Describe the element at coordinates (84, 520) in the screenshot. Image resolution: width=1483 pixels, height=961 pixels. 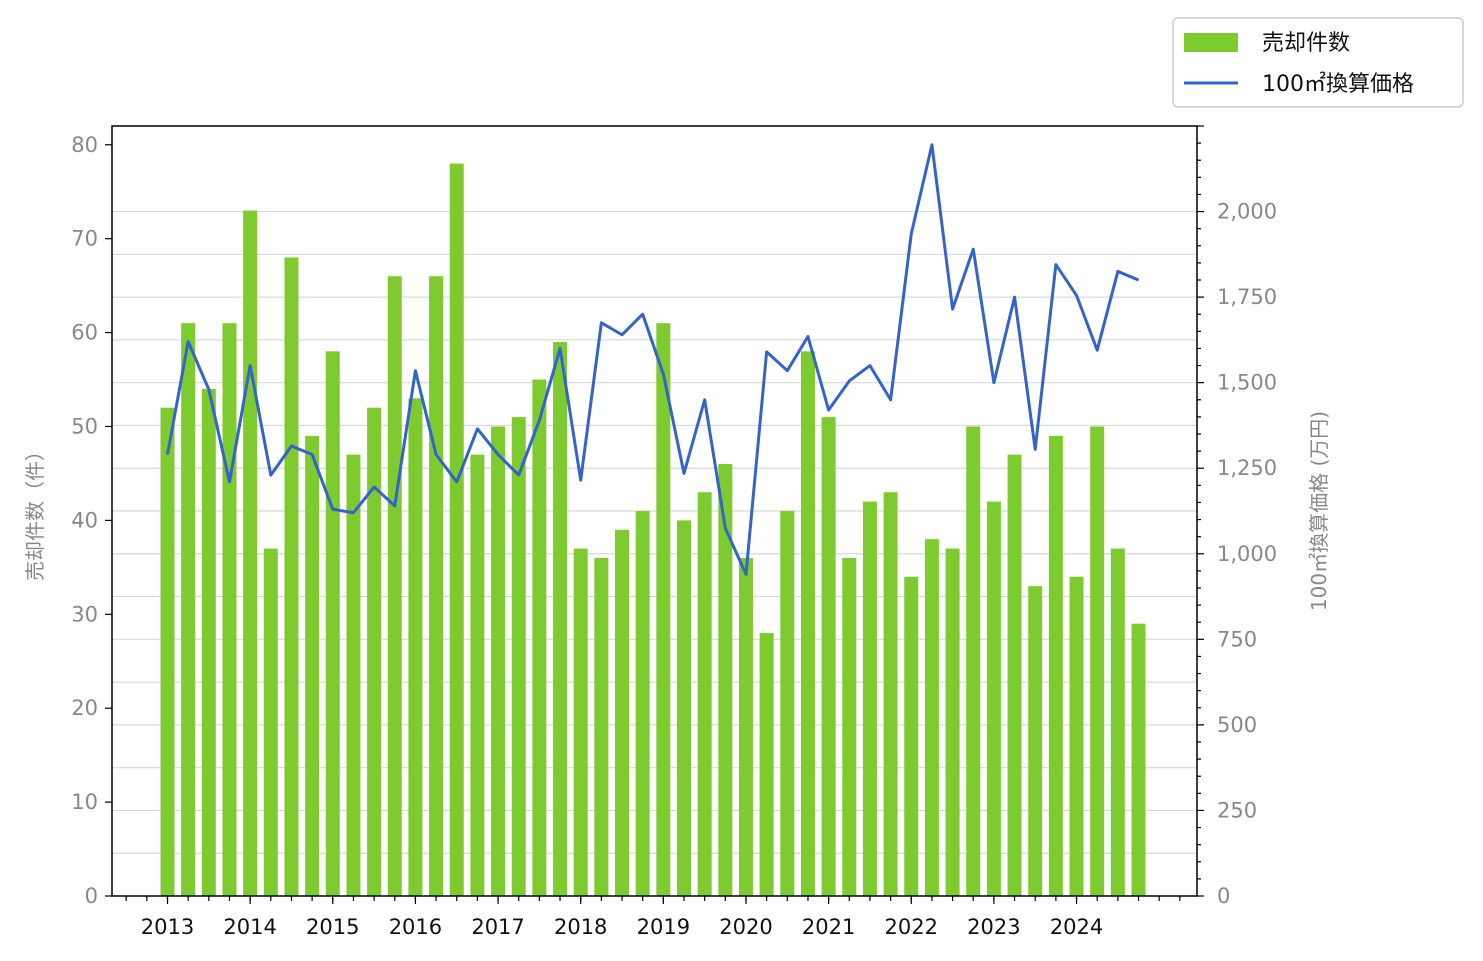
I see `left-tick-label: 40` at that location.